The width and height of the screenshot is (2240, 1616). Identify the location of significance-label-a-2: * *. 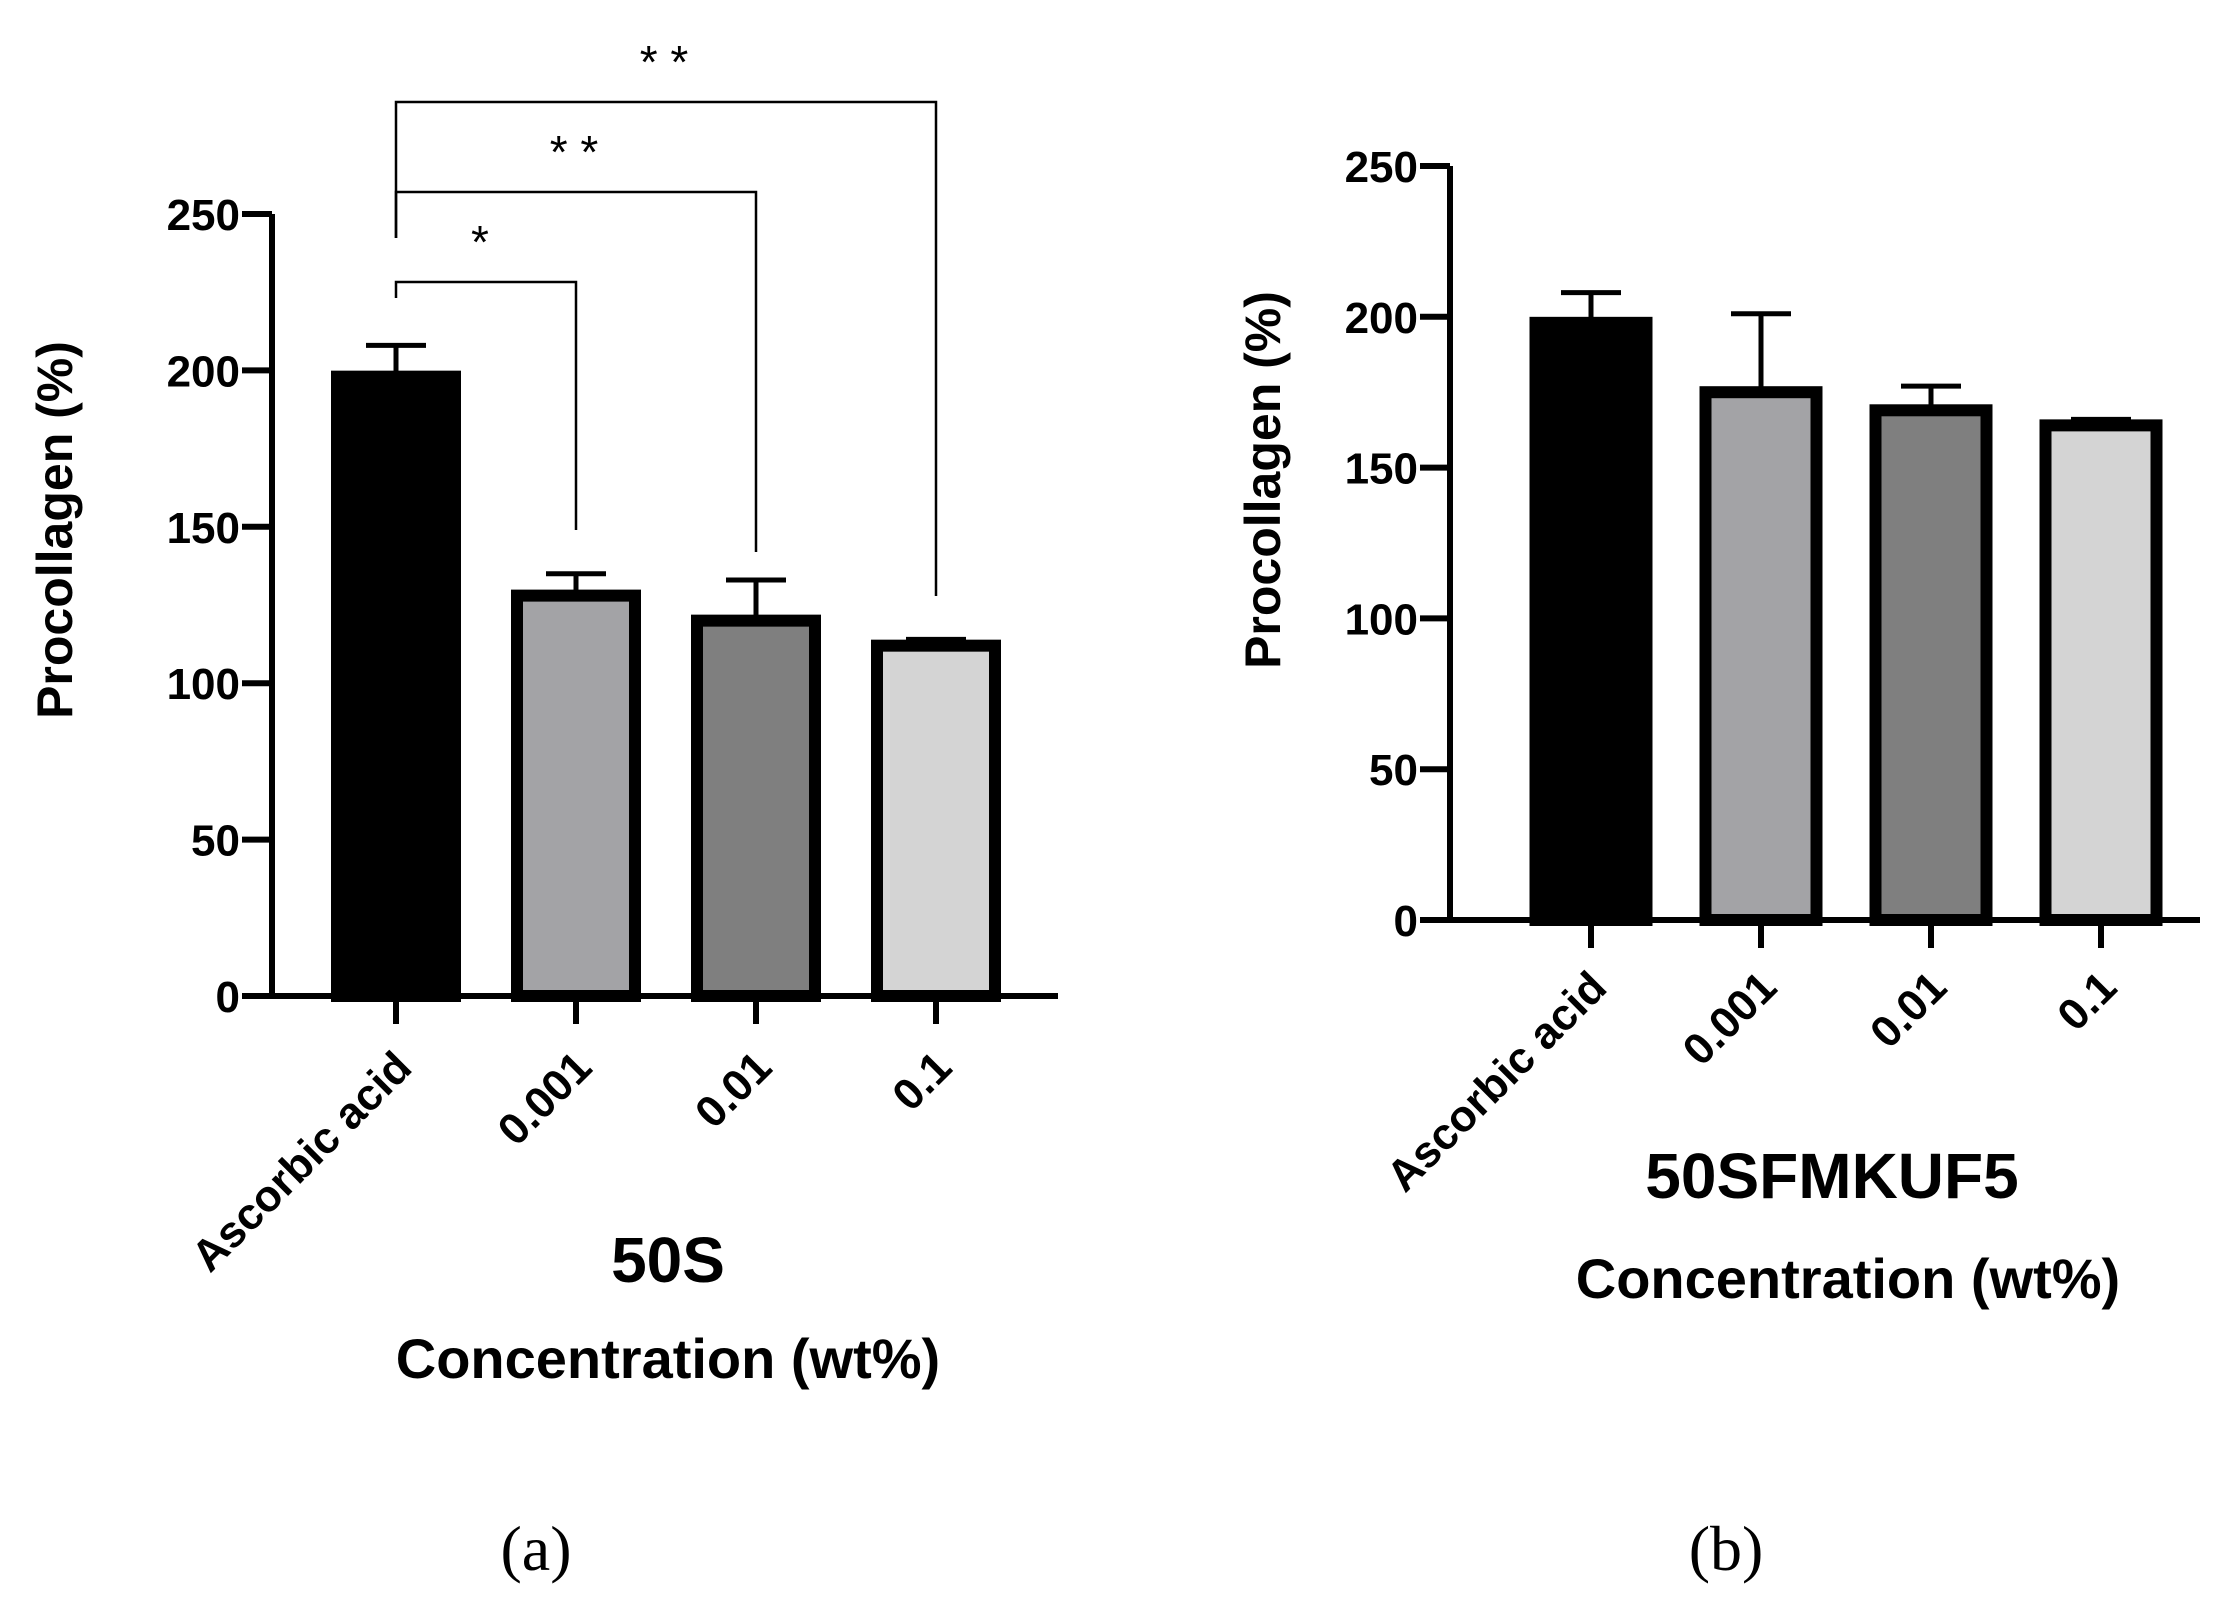
(664, 62).